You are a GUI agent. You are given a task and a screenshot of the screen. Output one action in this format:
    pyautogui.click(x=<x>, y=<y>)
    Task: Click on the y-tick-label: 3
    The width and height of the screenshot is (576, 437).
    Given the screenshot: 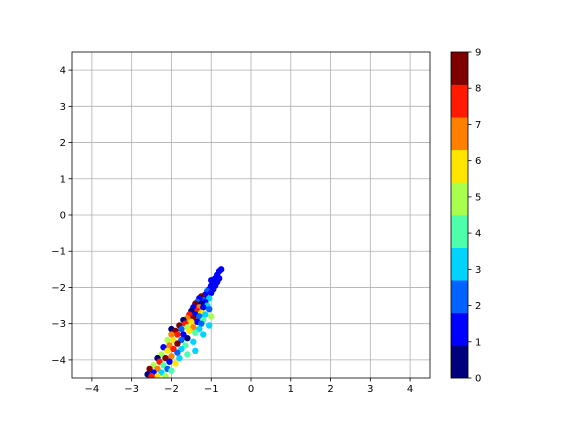 What is the action you would take?
    pyautogui.click(x=63, y=107)
    